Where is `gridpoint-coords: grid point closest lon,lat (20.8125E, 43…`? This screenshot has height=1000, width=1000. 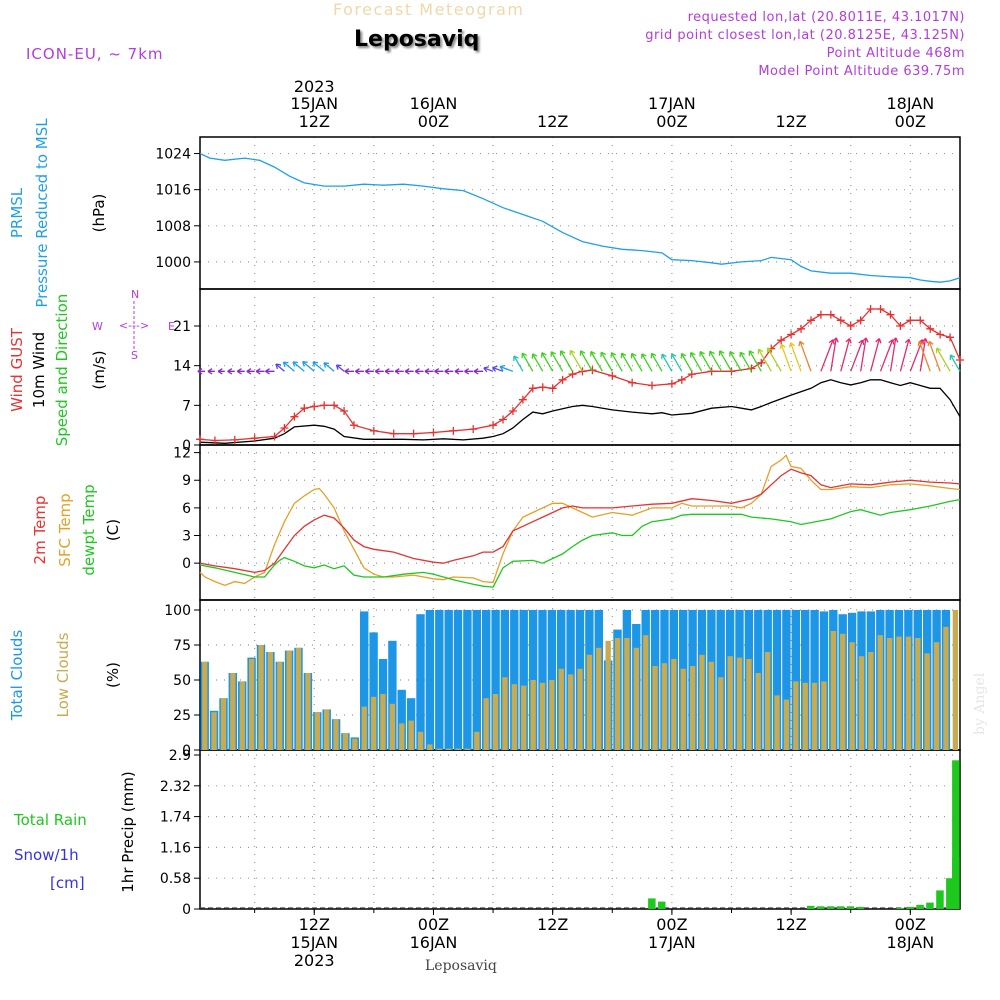
gridpoint-coords: grid point closest lon,lat (20.8125E, 43… is located at coordinates (805, 35).